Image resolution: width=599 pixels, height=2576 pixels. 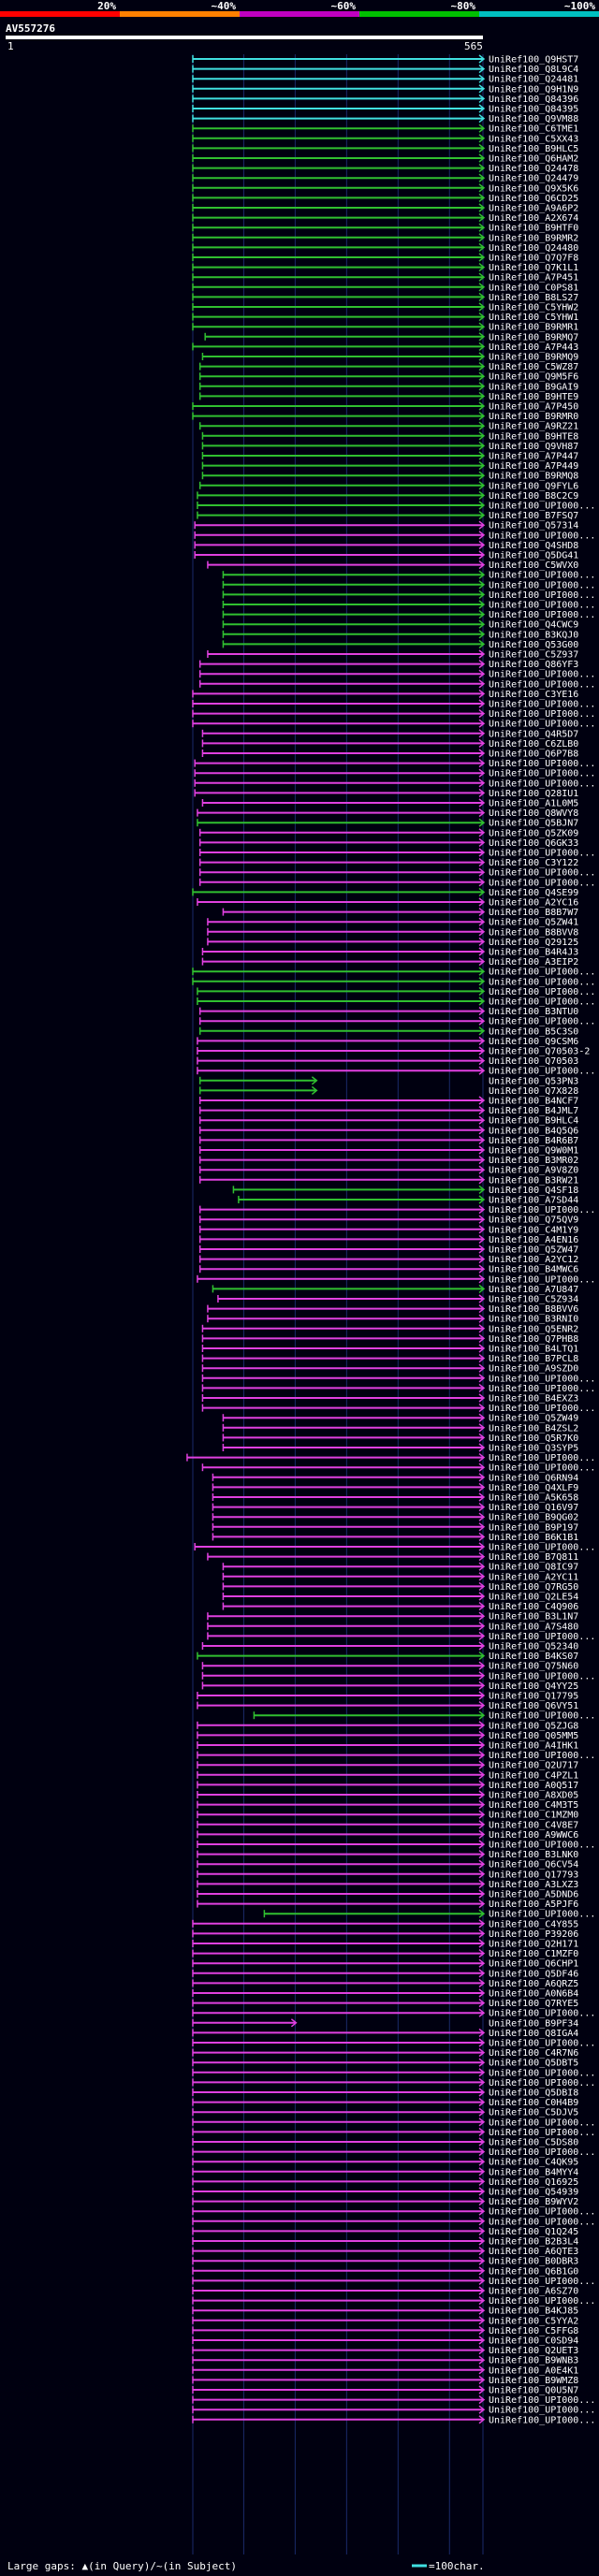 What do you see at coordinates (533, 387) in the screenshot?
I see `hit-label: UniRef100_B9GAI9` at bounding box center [533, 387].